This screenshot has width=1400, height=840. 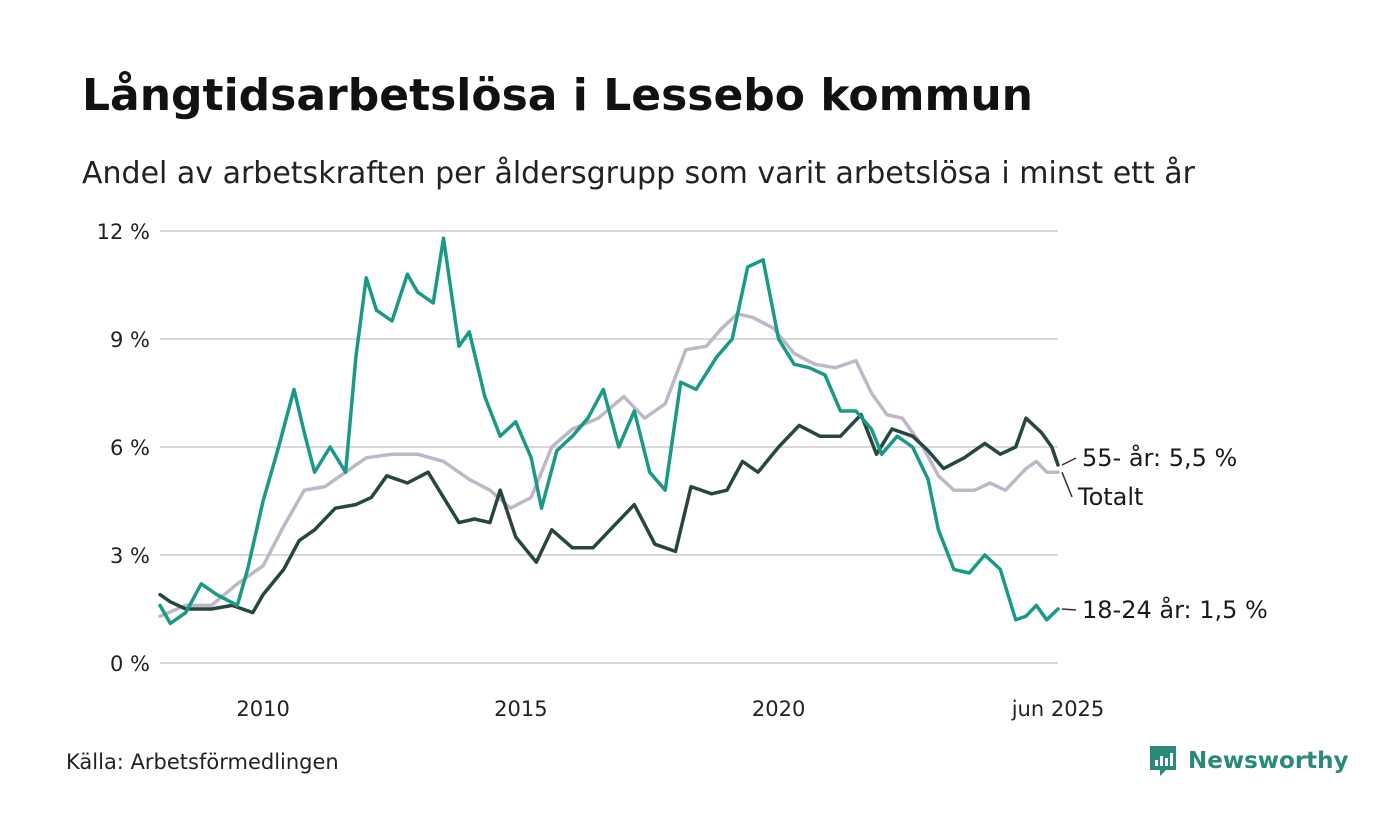 I want to click on brand-logo: Newsworthy, so click(x=1248, y=761).